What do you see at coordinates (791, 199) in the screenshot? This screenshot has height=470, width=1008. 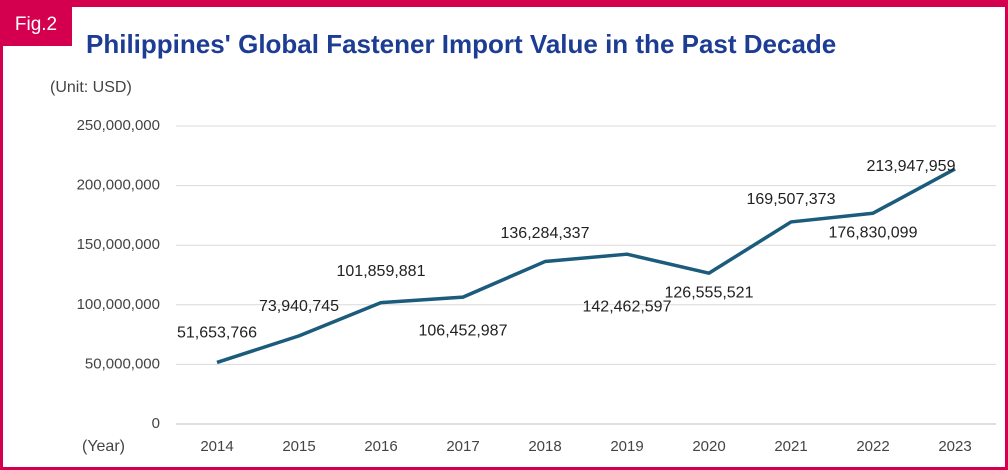 I see `data-label: 169,507,373` at bounding box center [791, 199].